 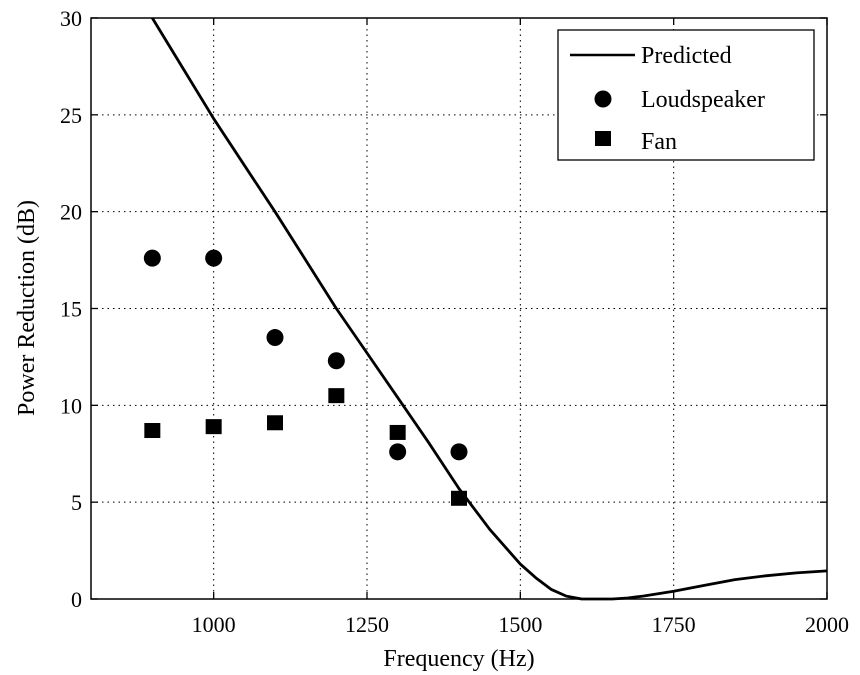 I want to click on y-tick-label: 25, so click(x=71, y=115).